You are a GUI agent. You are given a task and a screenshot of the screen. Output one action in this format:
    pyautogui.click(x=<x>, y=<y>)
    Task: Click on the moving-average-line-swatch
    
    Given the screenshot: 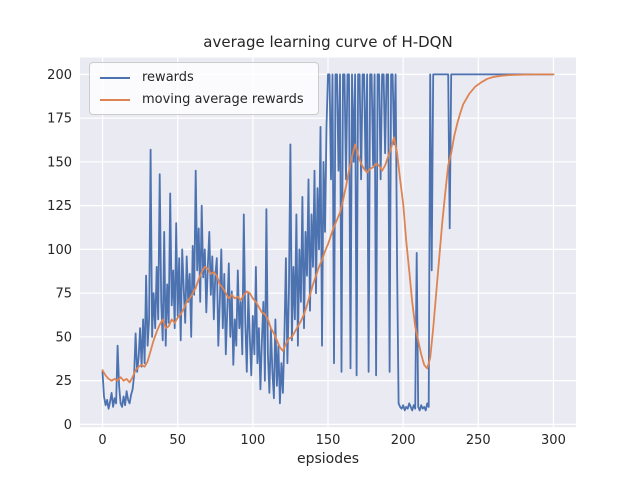 What is the action you would take?
    pyautogui.click(x=115, y=99)
    